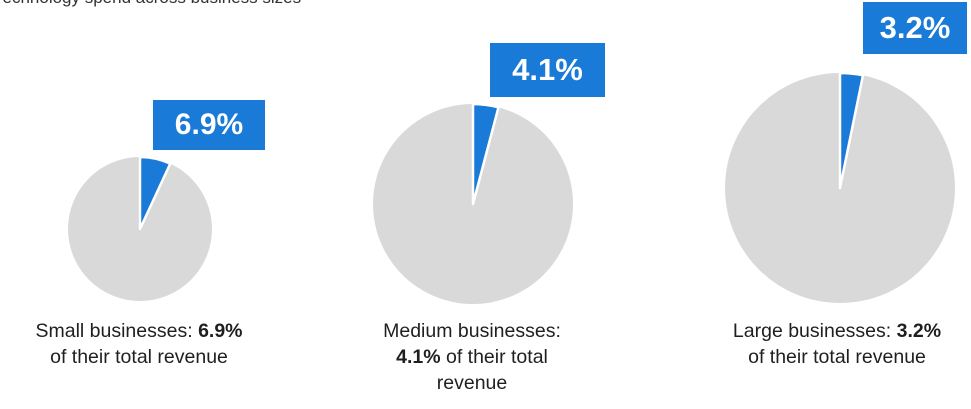  I want to click on caption-large-value: 3.2%, so click(919, 331).